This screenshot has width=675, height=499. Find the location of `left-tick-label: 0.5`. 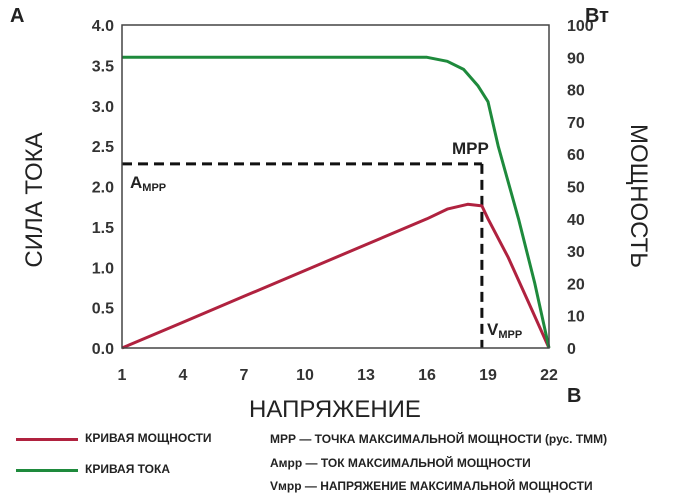

left-tick-label: 0.5 is located at coordinates (103, 309).